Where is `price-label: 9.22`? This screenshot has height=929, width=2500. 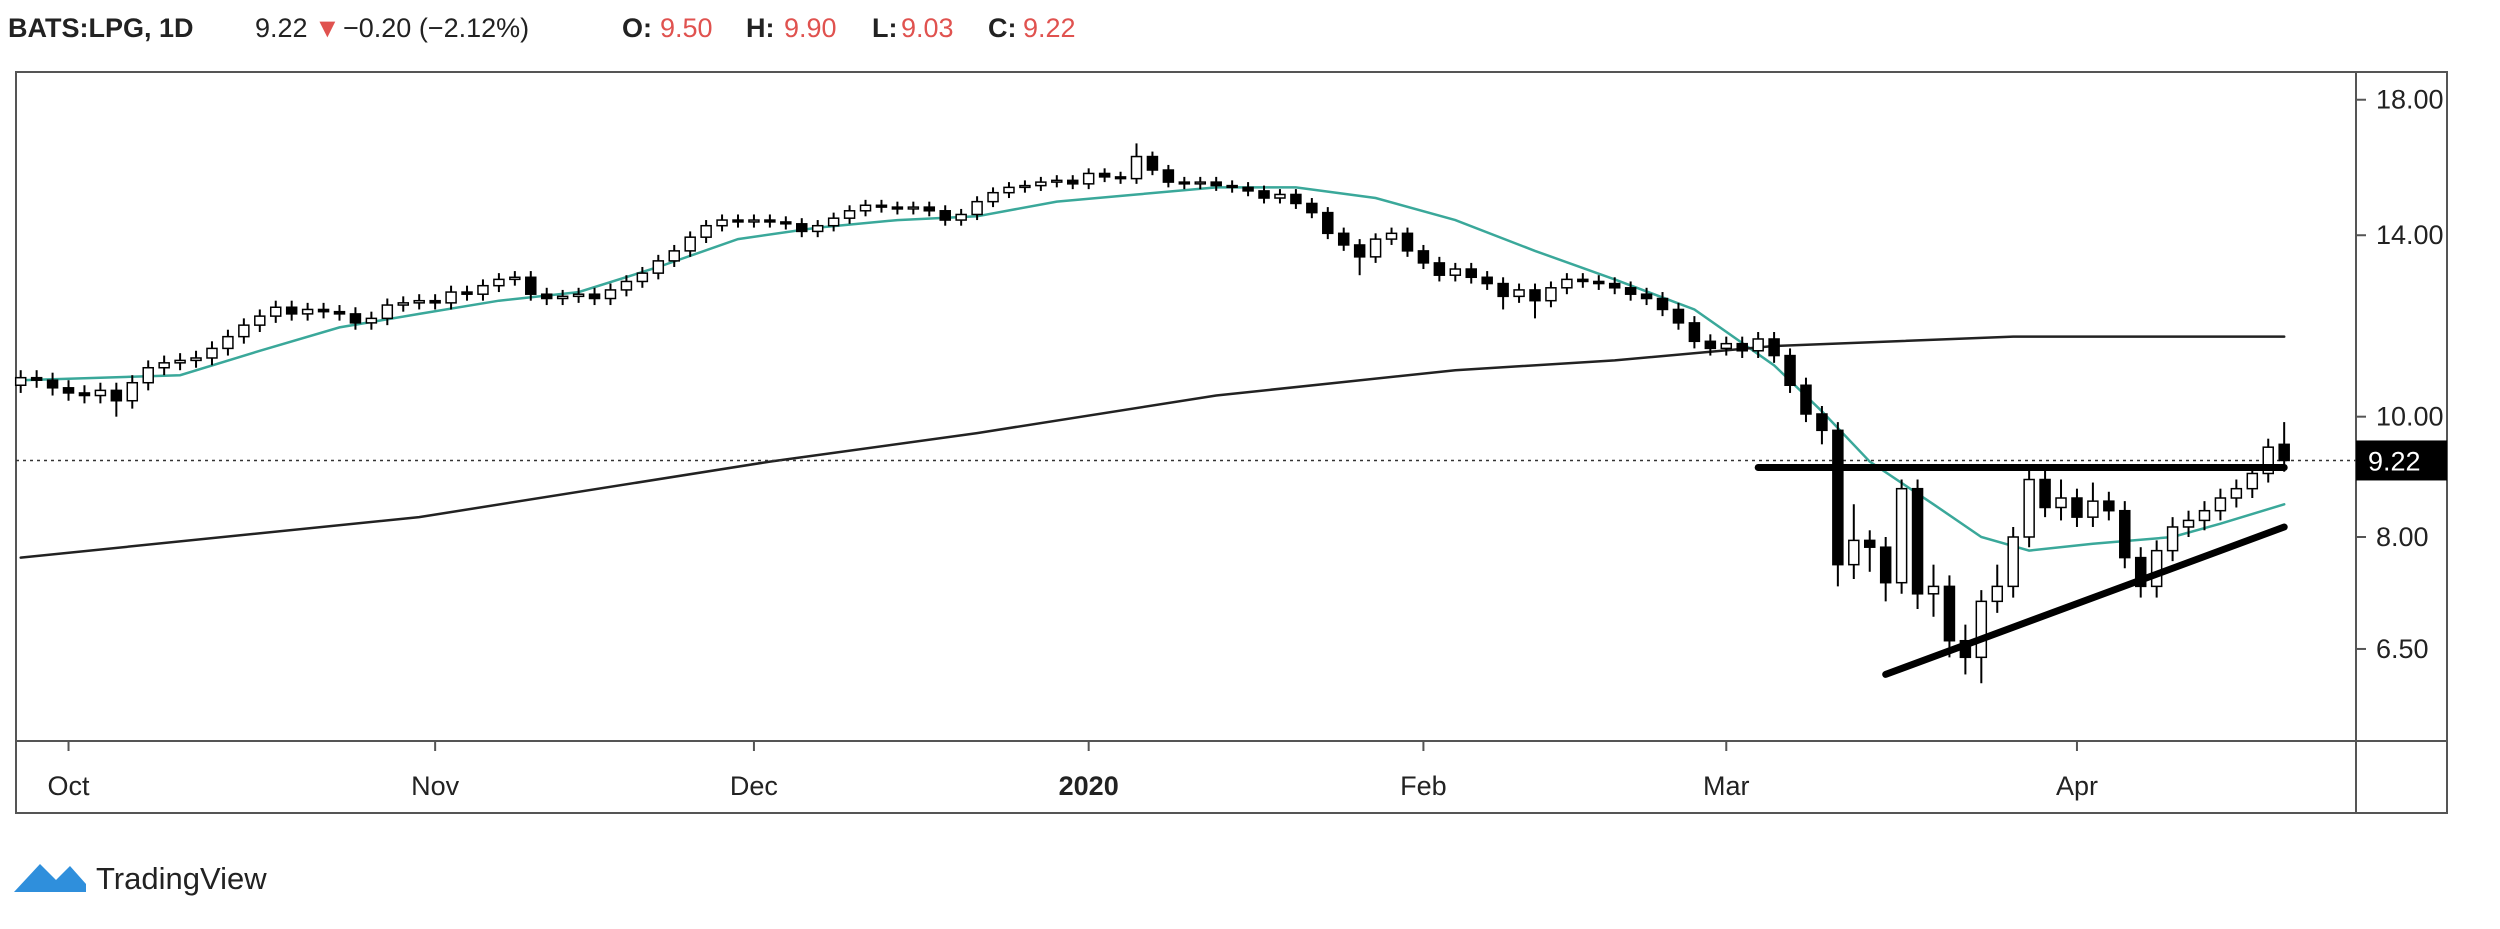 price-label: 9.22 is located at coordinates (2394, 461).